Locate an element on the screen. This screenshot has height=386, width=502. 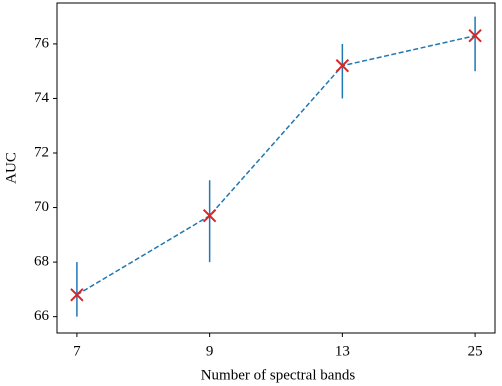
x-tick-label: 25 is located at coordinates (475, 351).